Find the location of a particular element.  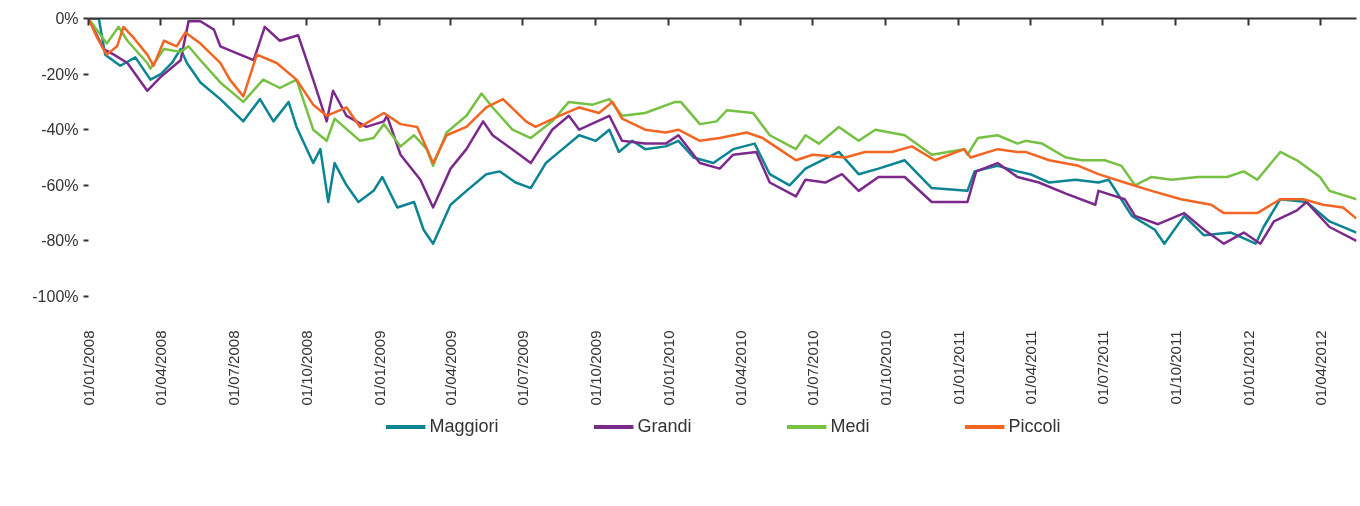

x-tick-label: 01/01/2009 is located at coordinates (379, 368).